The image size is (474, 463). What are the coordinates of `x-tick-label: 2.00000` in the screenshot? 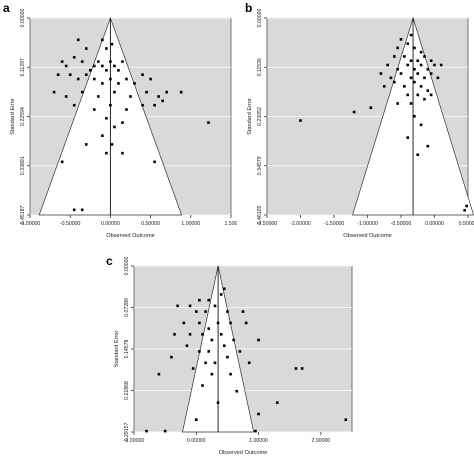 It's located at (320, 441).